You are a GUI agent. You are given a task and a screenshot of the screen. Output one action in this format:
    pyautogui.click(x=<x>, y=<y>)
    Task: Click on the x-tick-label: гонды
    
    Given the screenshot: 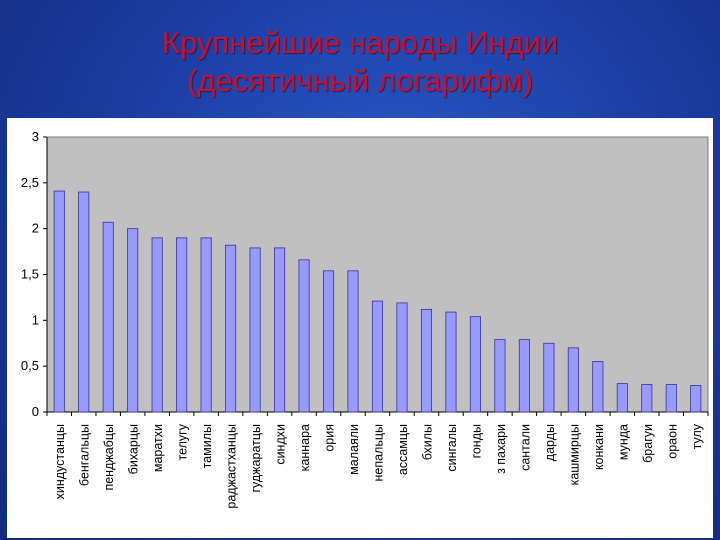 What is the action you would take?
    pyautogui.click(x=476, y=441)
    